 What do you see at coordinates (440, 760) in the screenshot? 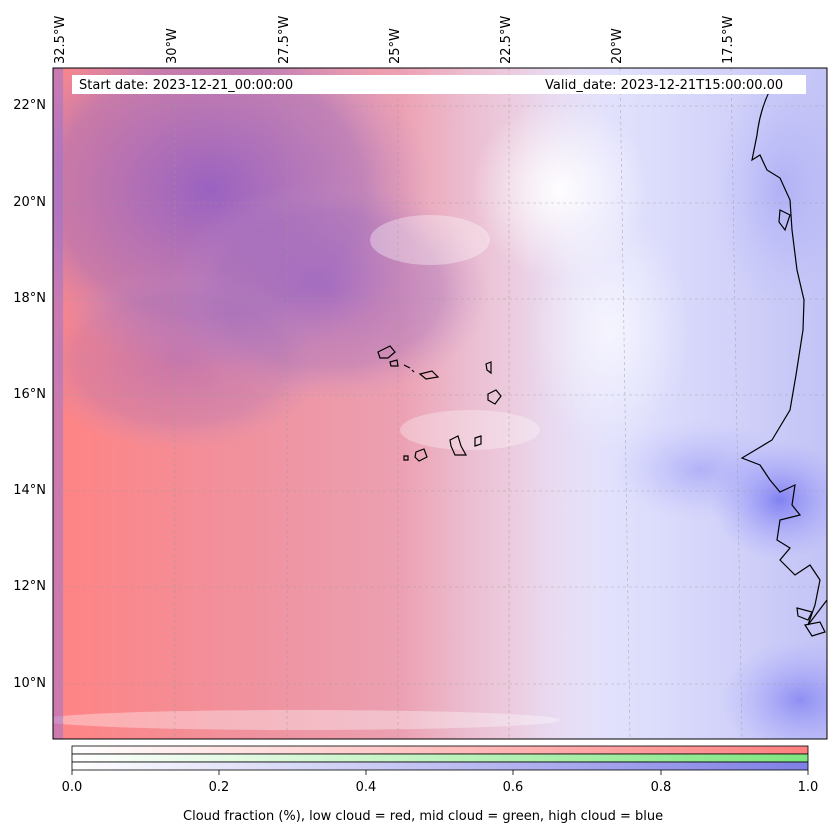
I see `colorbar` at bounding box center [440, 760].